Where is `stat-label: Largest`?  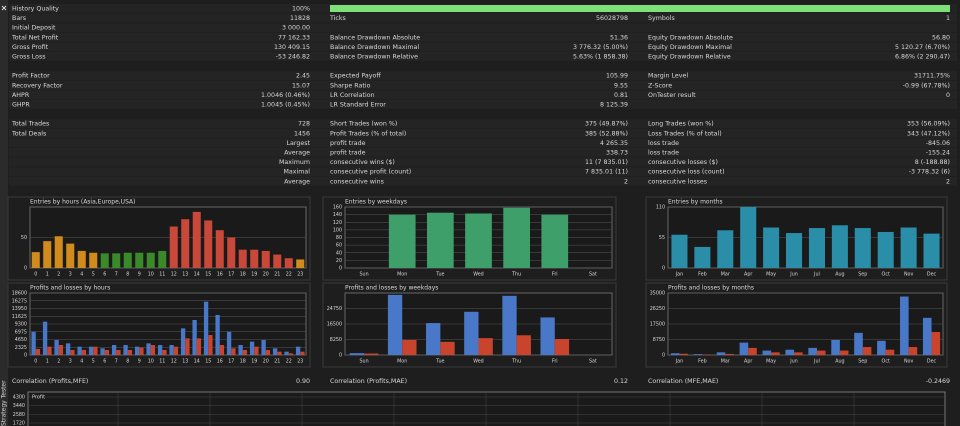
stat-label: Largest is located at coordinates (299, 143).